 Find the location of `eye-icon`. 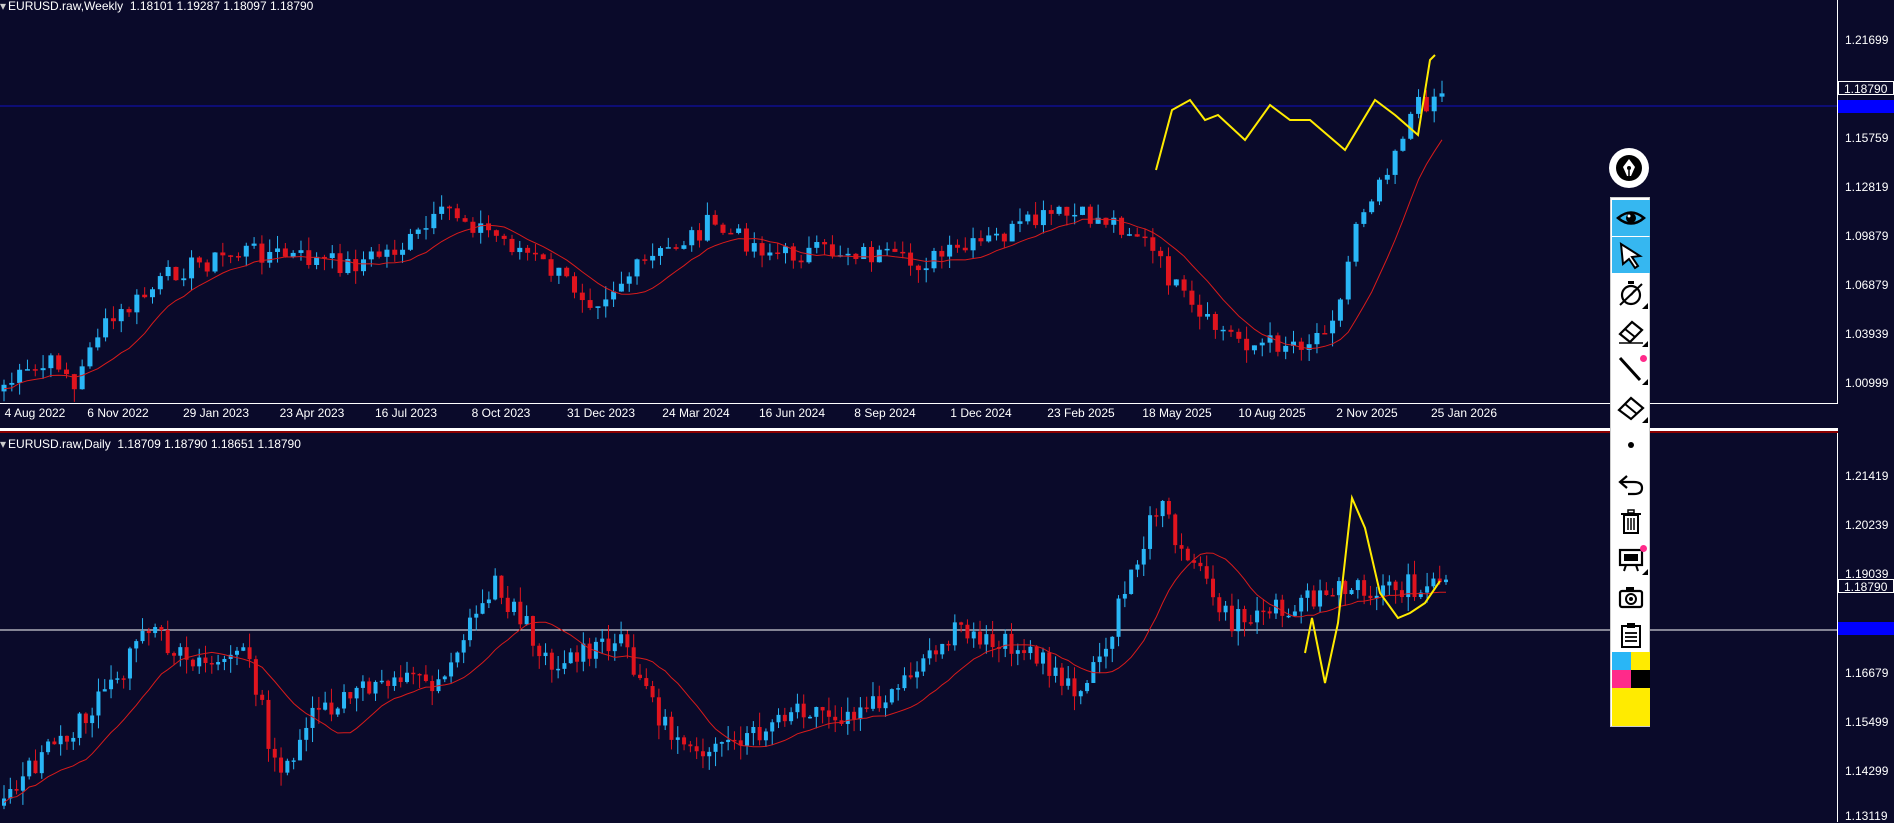

eye-icon is located at coordinates (1631, 218).